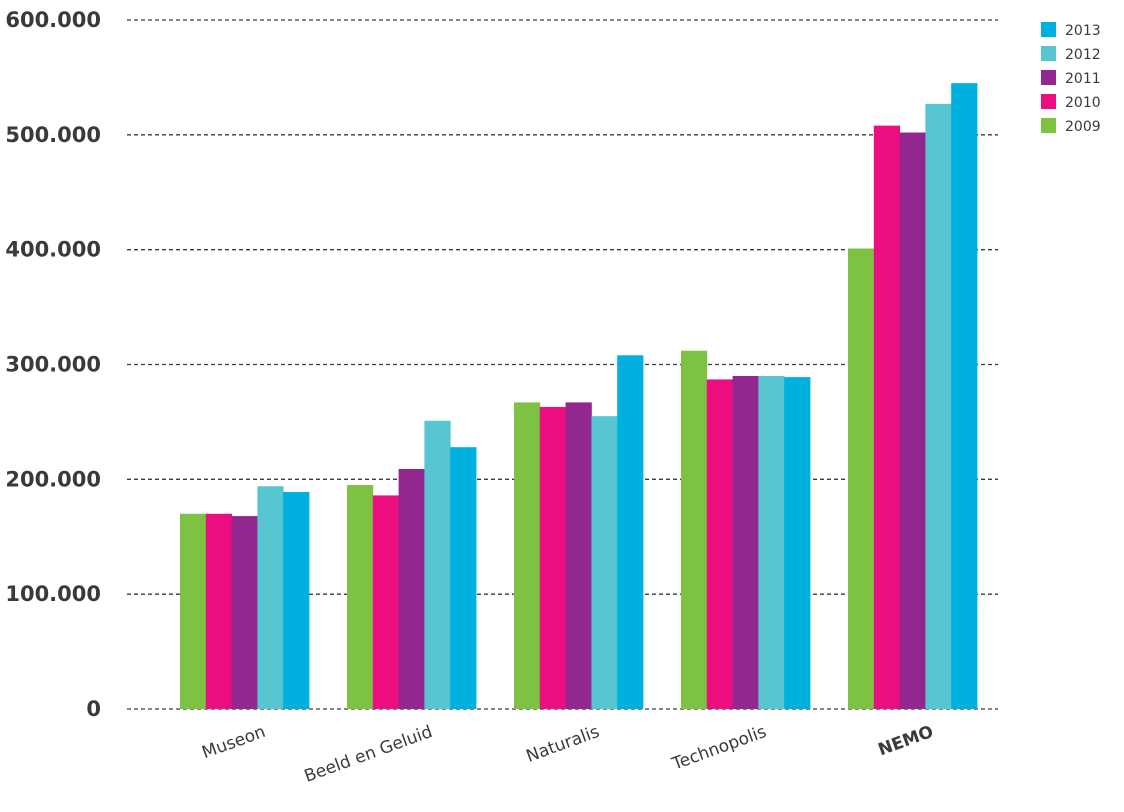  I want to click on y-tick-label: 300.000, so click(53, 365).